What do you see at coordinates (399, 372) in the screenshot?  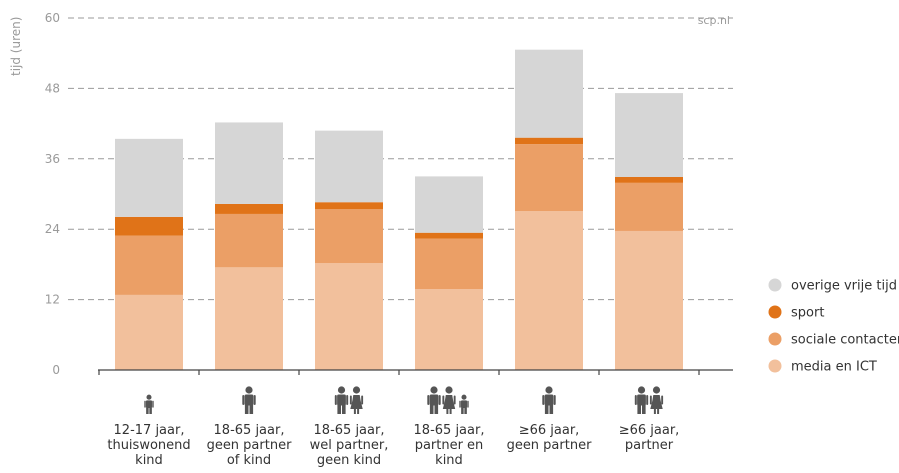 I see `x-ticks` at bounding box center [399, 372].